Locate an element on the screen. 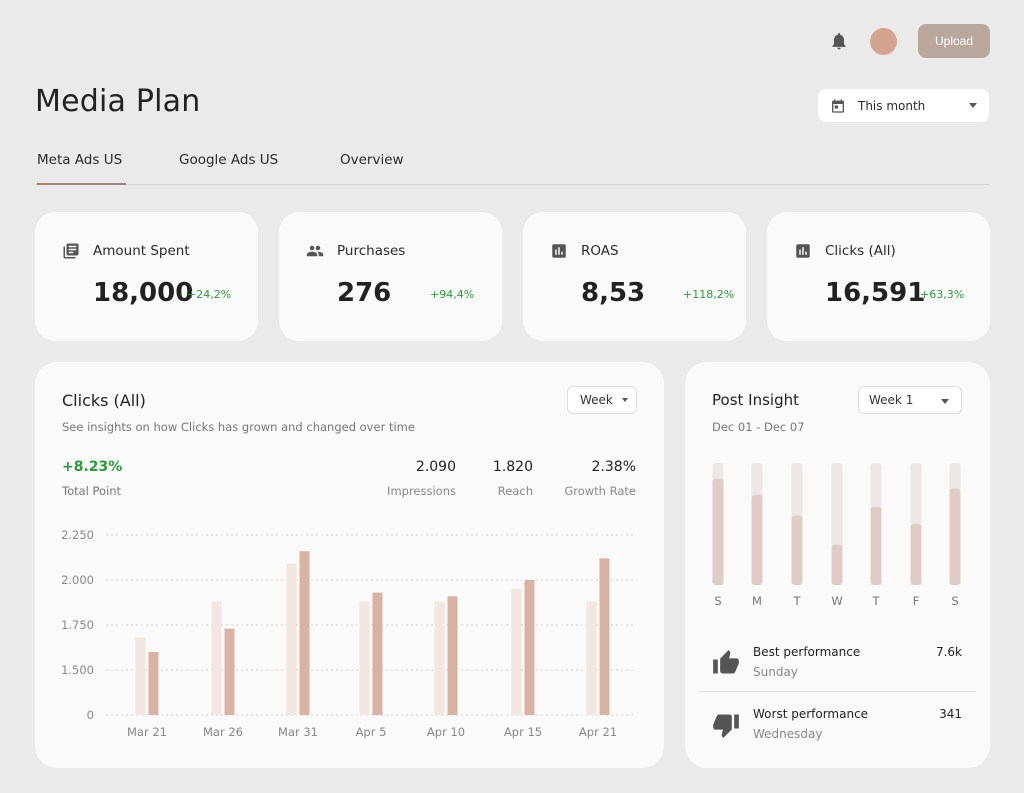  kpi-card-purchases: Purchases 276 +94,4% is located at coordinates (390, 276).